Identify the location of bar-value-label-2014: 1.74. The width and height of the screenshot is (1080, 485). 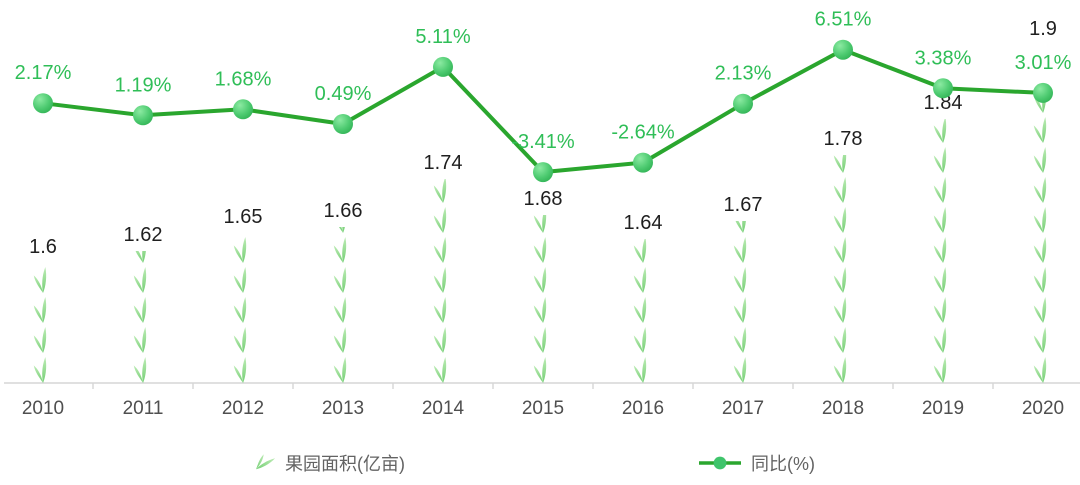
(443, 163).